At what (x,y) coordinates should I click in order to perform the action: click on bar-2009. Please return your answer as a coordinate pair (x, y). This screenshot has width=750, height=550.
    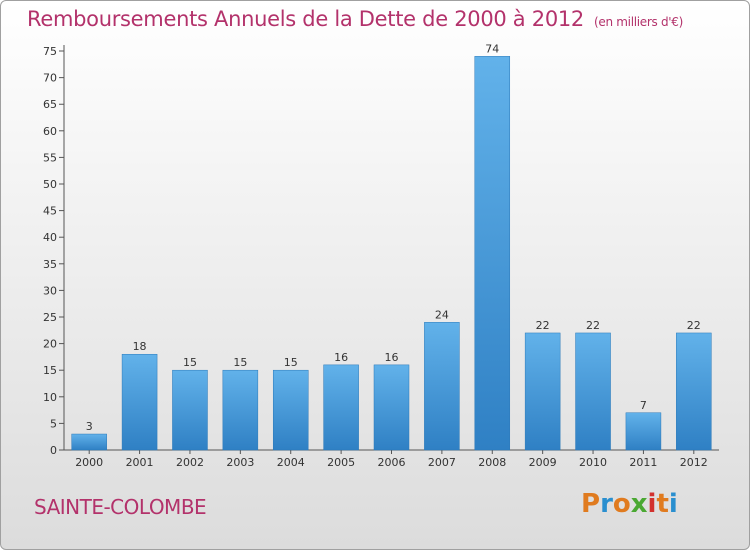
    Looking at the image, I should click on (542, 391).